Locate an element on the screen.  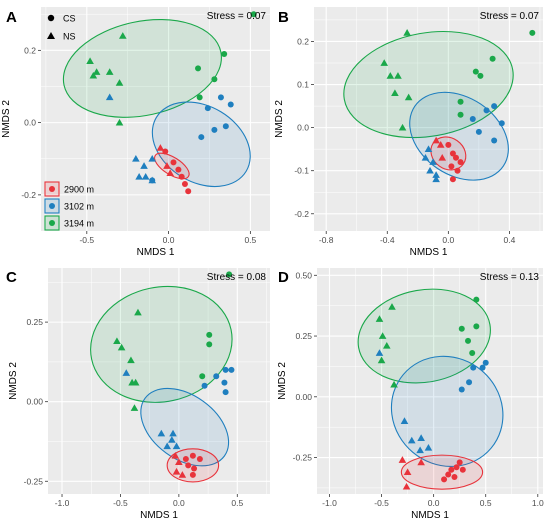
x-tick-label: 0.4 is located at coordinates (509, 240).